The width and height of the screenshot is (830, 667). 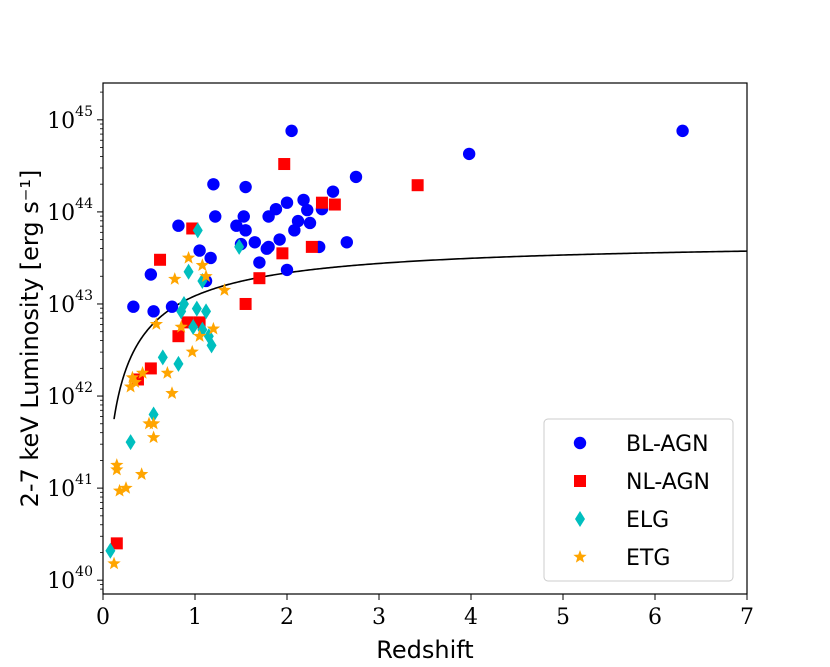 What do you see at coordinates (379, 617) in the screenshot?
I see `x-tick-label: 3` at bounding box center [379, 617].